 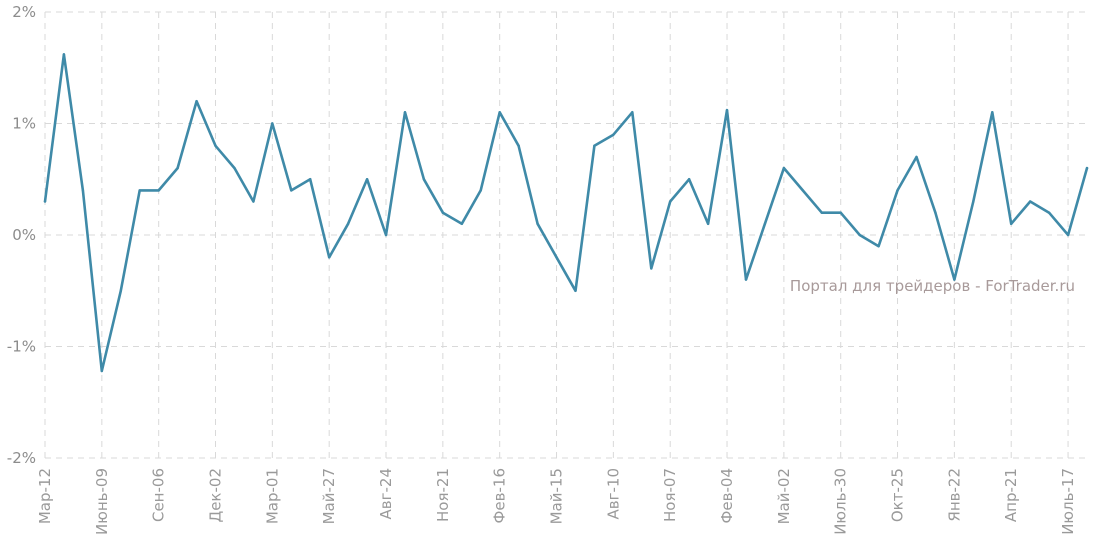 What do you see at coordinates (102, 501) in the screenshot?
I see `x-tick-label: Июнь-09` at bounding box center [102, 501].